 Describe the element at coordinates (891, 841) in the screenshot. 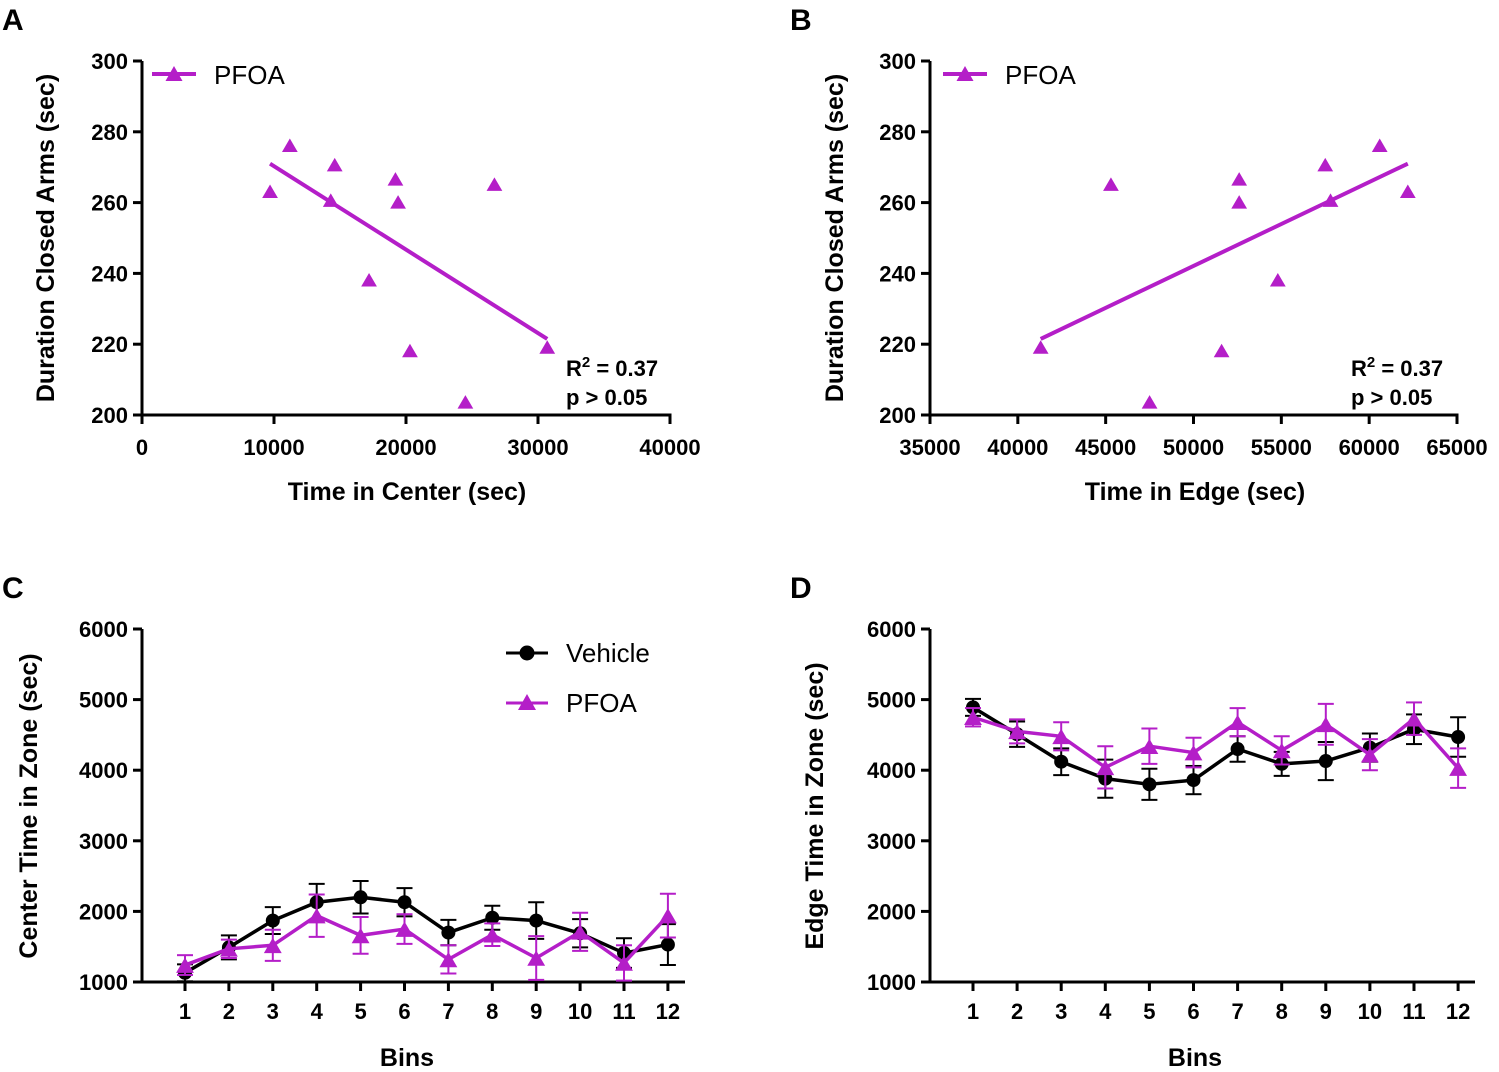

I see `panel-d-y-tick-label: 3000` at that location.